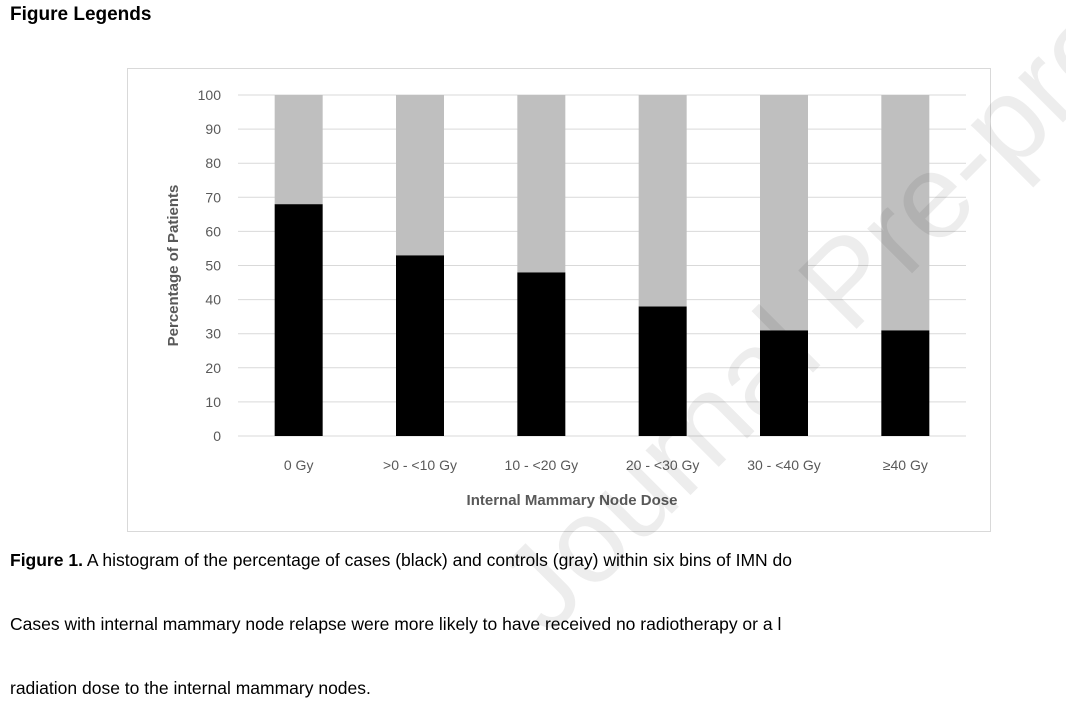 The height and width of the screenshot is (725, 1066). I want to click on y-tick-label: 40, so click(213, 300).